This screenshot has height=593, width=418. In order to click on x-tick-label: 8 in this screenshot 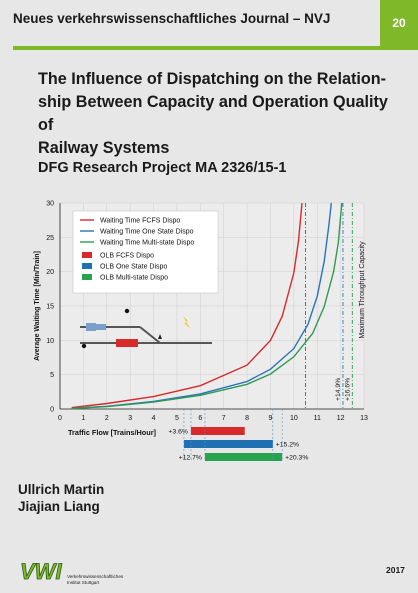, I will do `click(247, 418)`.